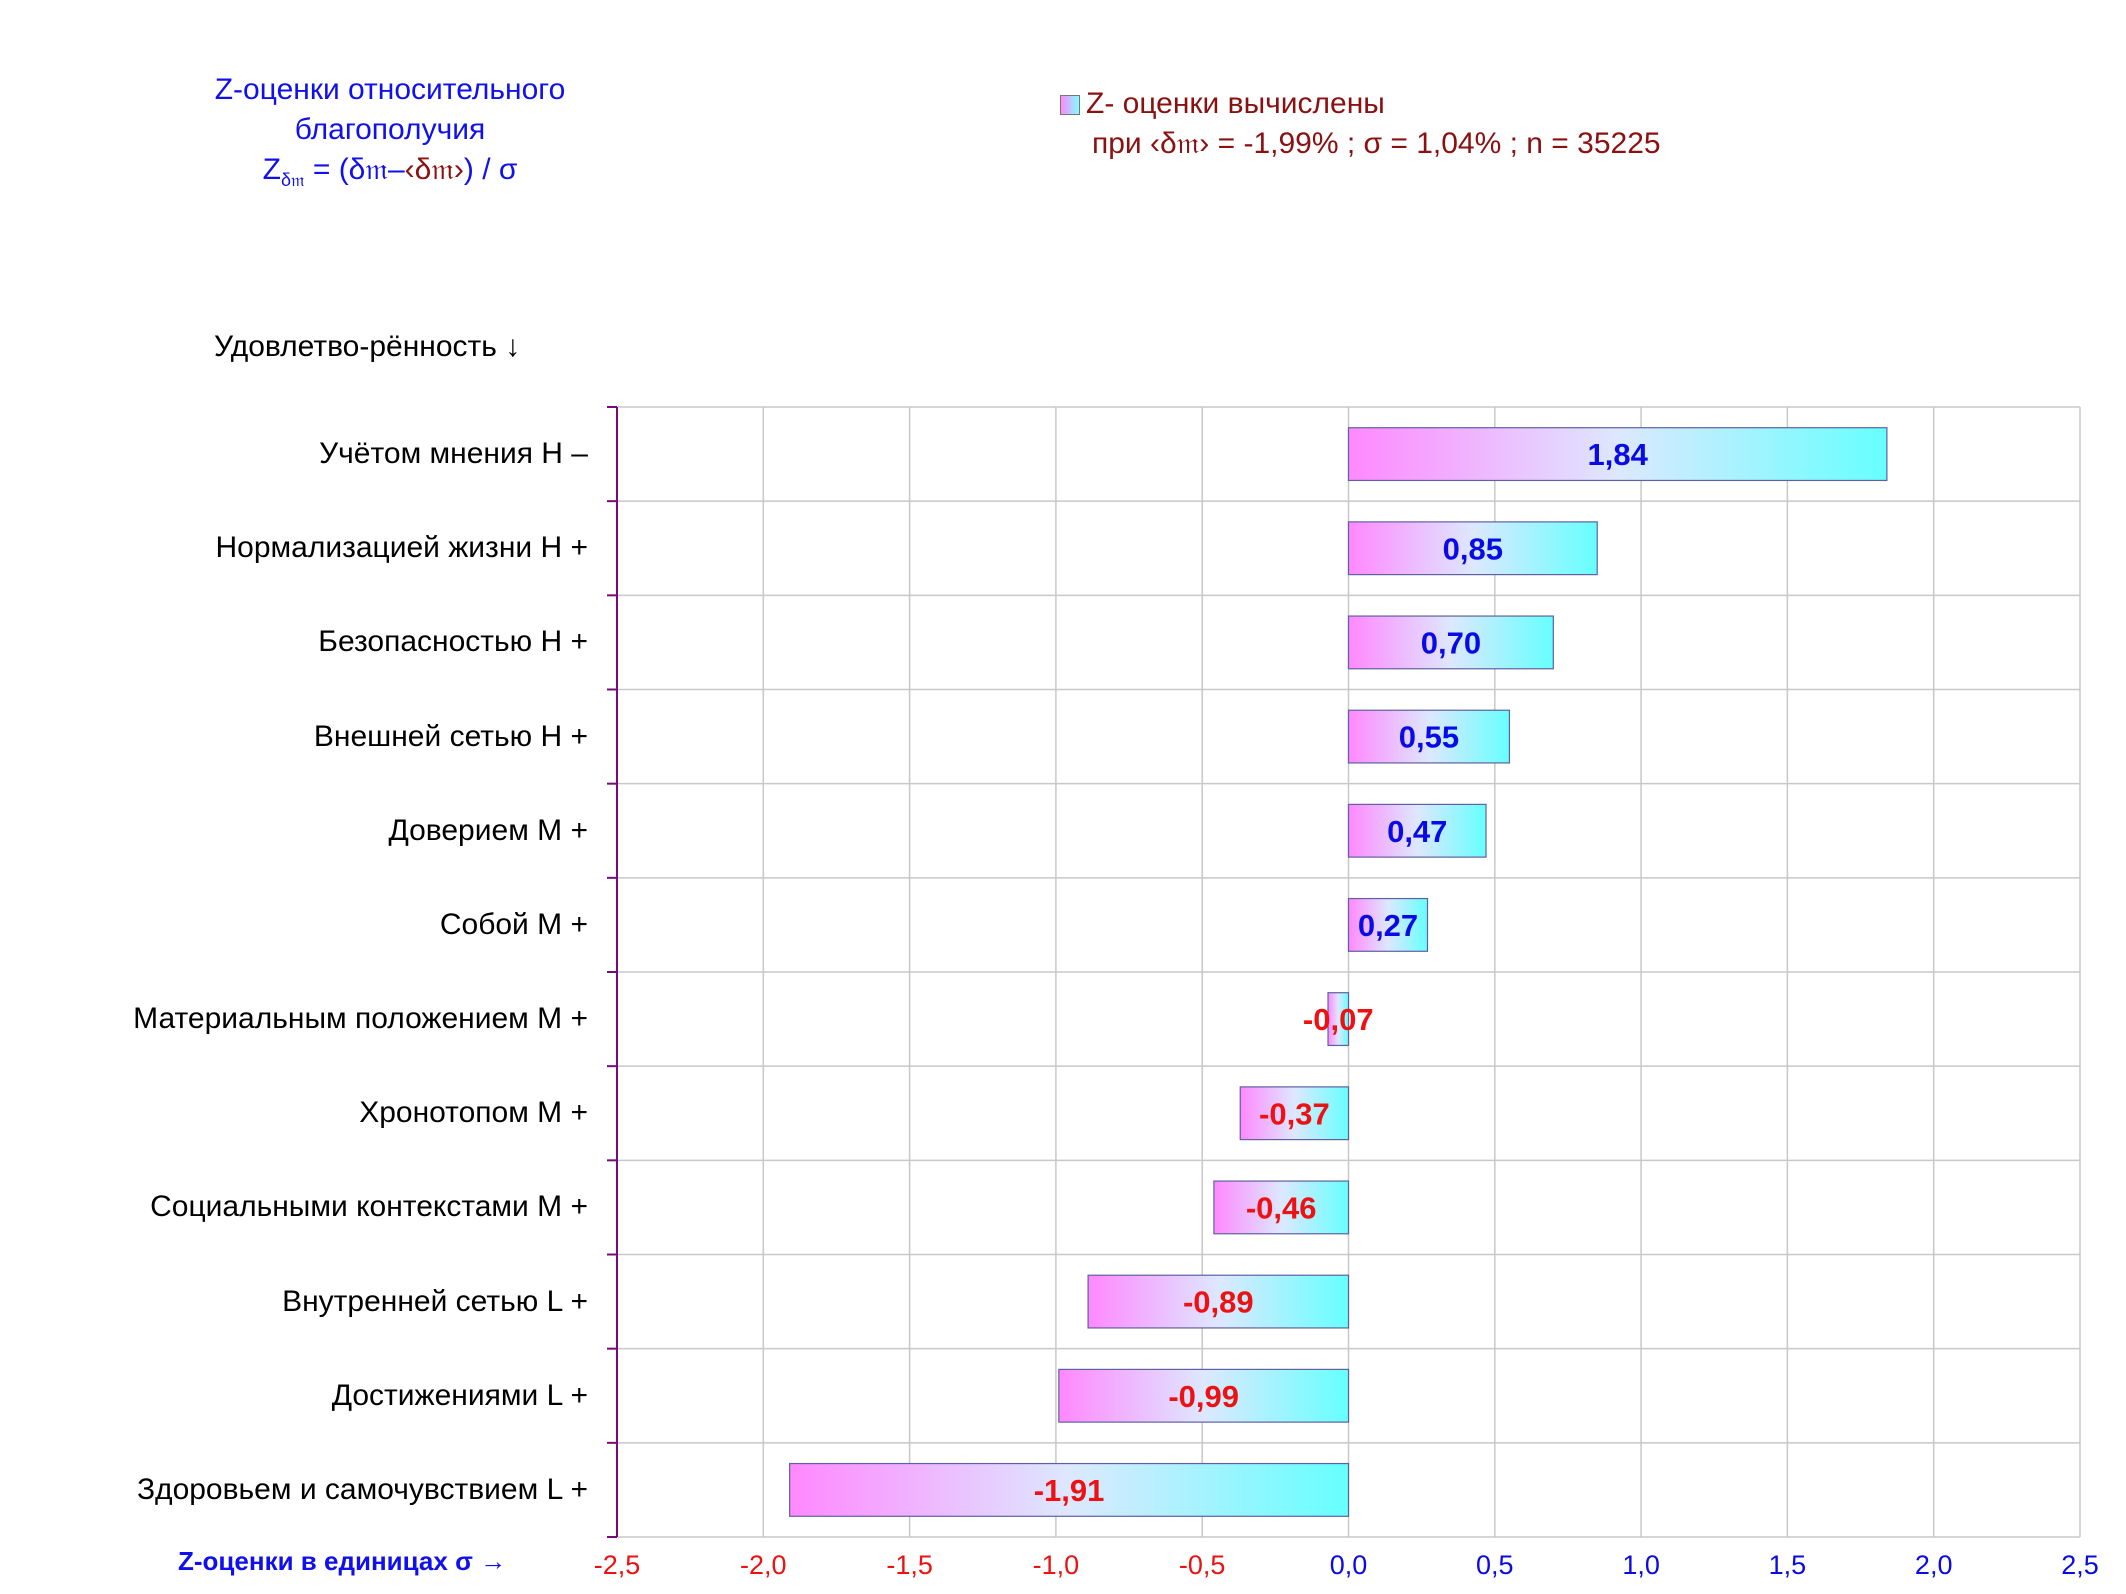 This screenshot has width=2126, height=1594. What do you see at coordinates (1349, 1565) in the screenshot?
I see `x-tick-label: 0,0` at bounding box center [1349, 1565].